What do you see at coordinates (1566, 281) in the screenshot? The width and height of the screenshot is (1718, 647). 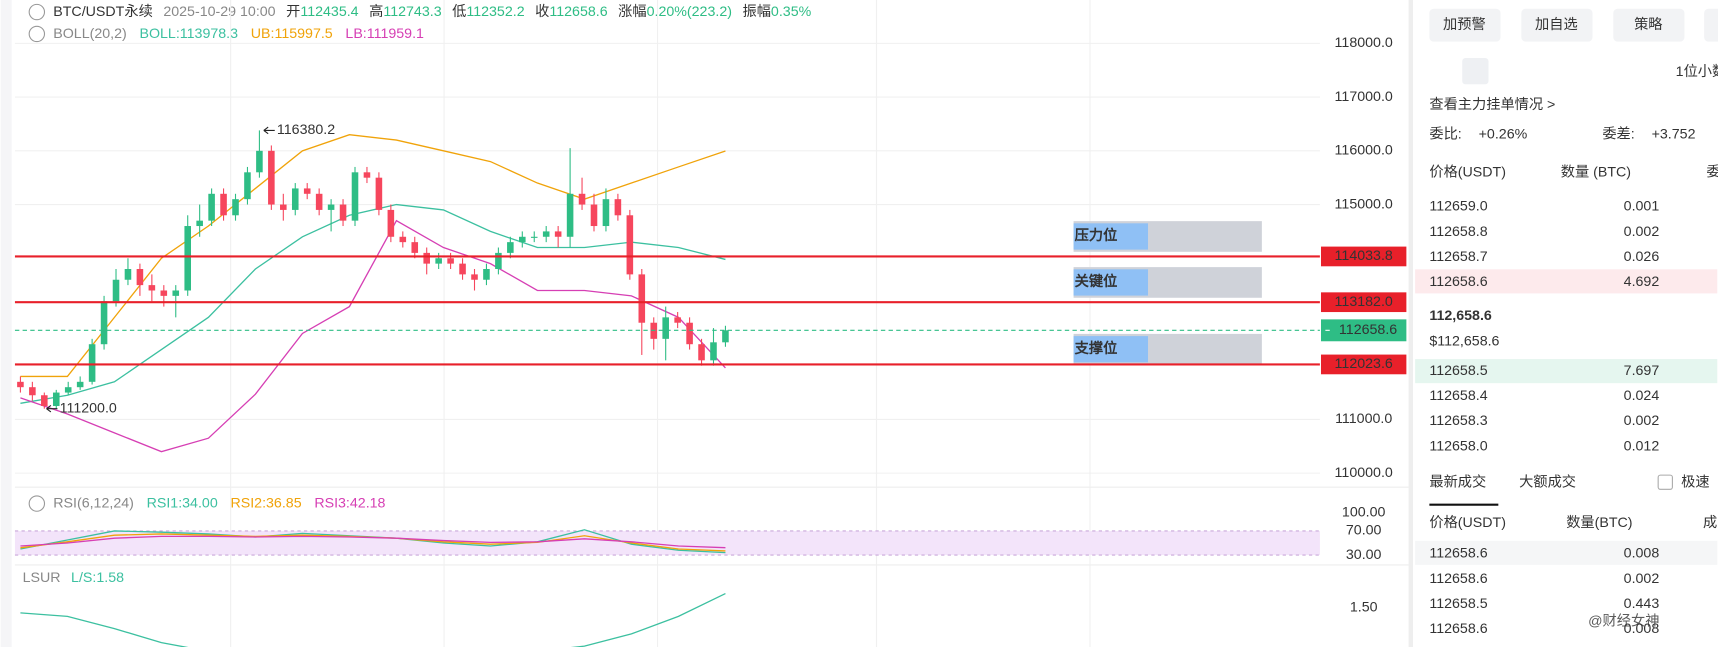 I see `ask-highlight` at bounding box center [1566, 281].